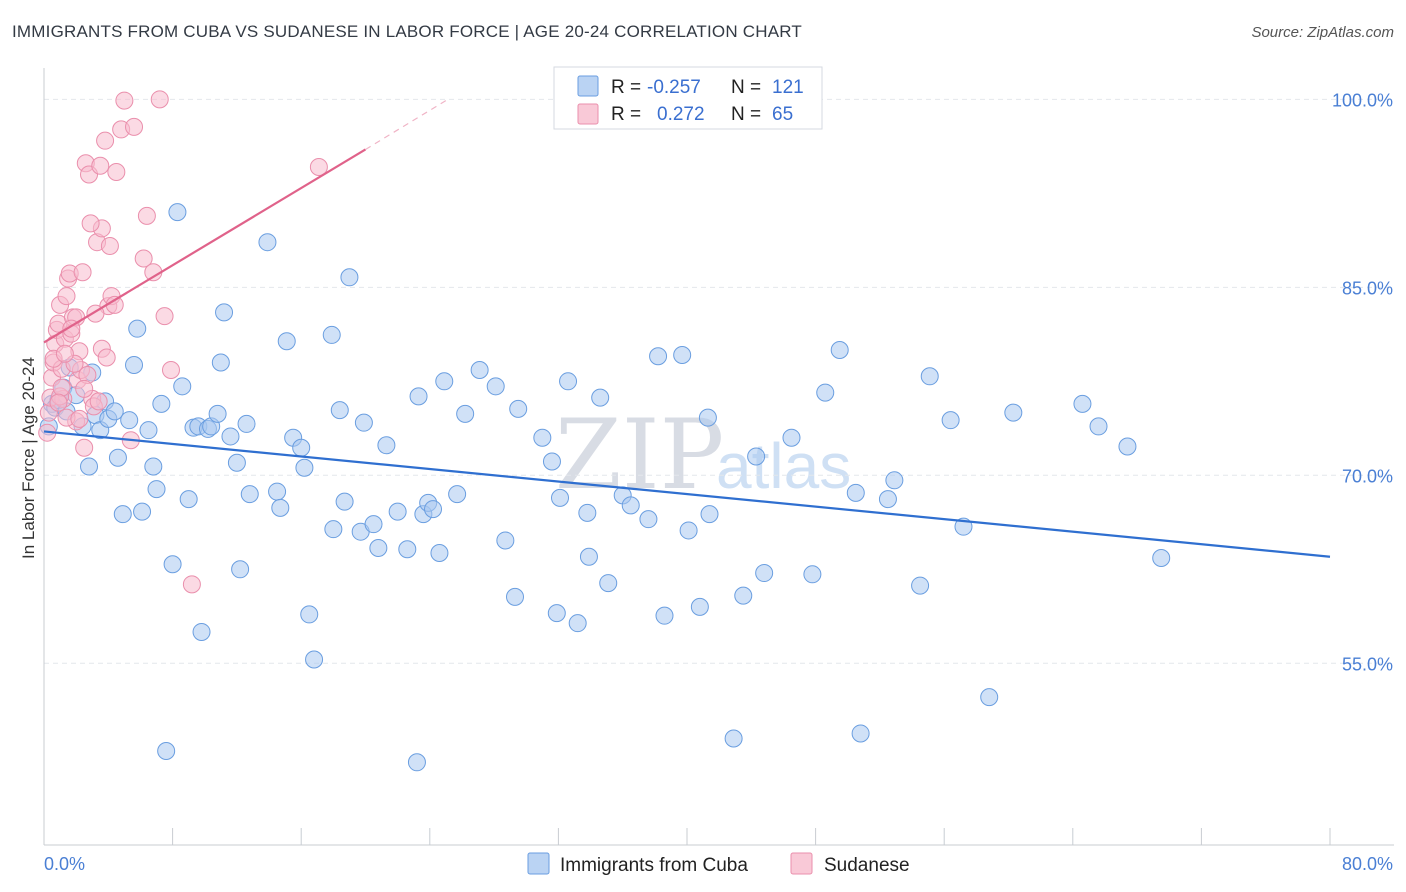 The width and height of the screenshot is (1406, 892). What do you see at coordinates (801, 863) in the screenshot?
I see `legend-bottom-sudanese-swatch` at bounding box center [801, 863].